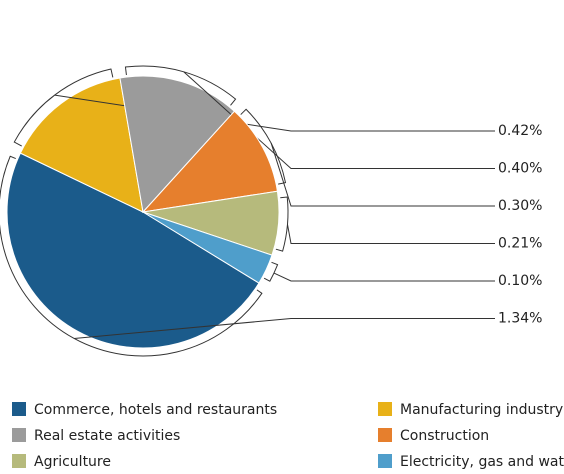 Image resolution: width=564 pixels, height=474 pixels. What do you see at coordinates (72, 462) in the screenshot?
I see `legend-label: Agriculture` at bounding box center [72, 462].